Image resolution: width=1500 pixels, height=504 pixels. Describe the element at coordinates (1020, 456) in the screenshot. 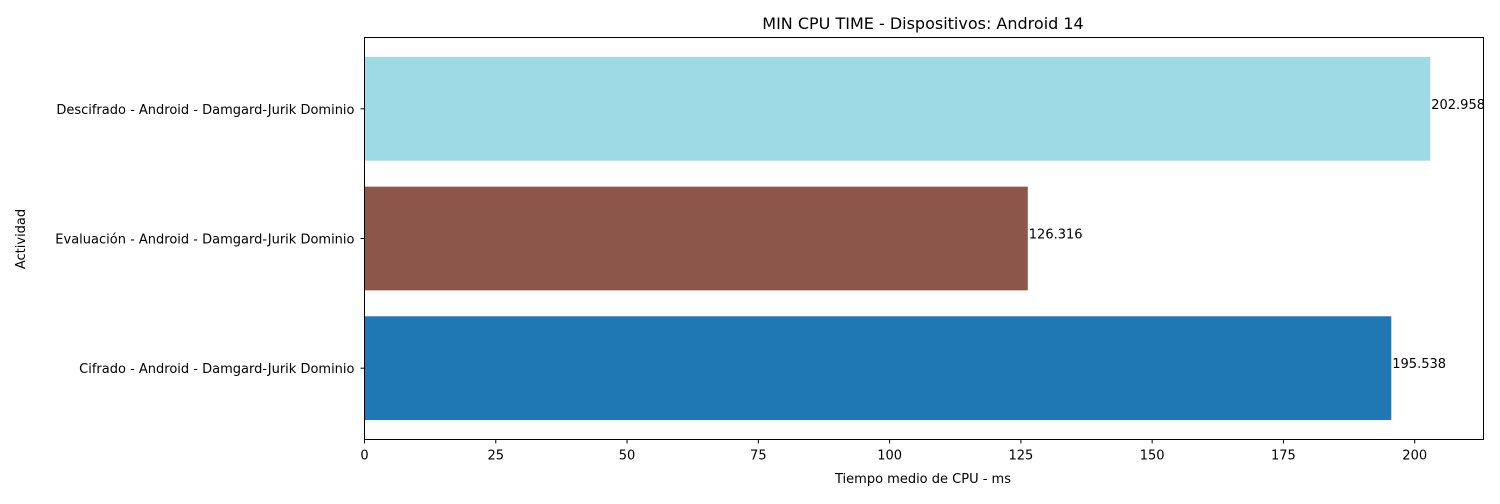

I see `x-tick-label: 125` at that location.